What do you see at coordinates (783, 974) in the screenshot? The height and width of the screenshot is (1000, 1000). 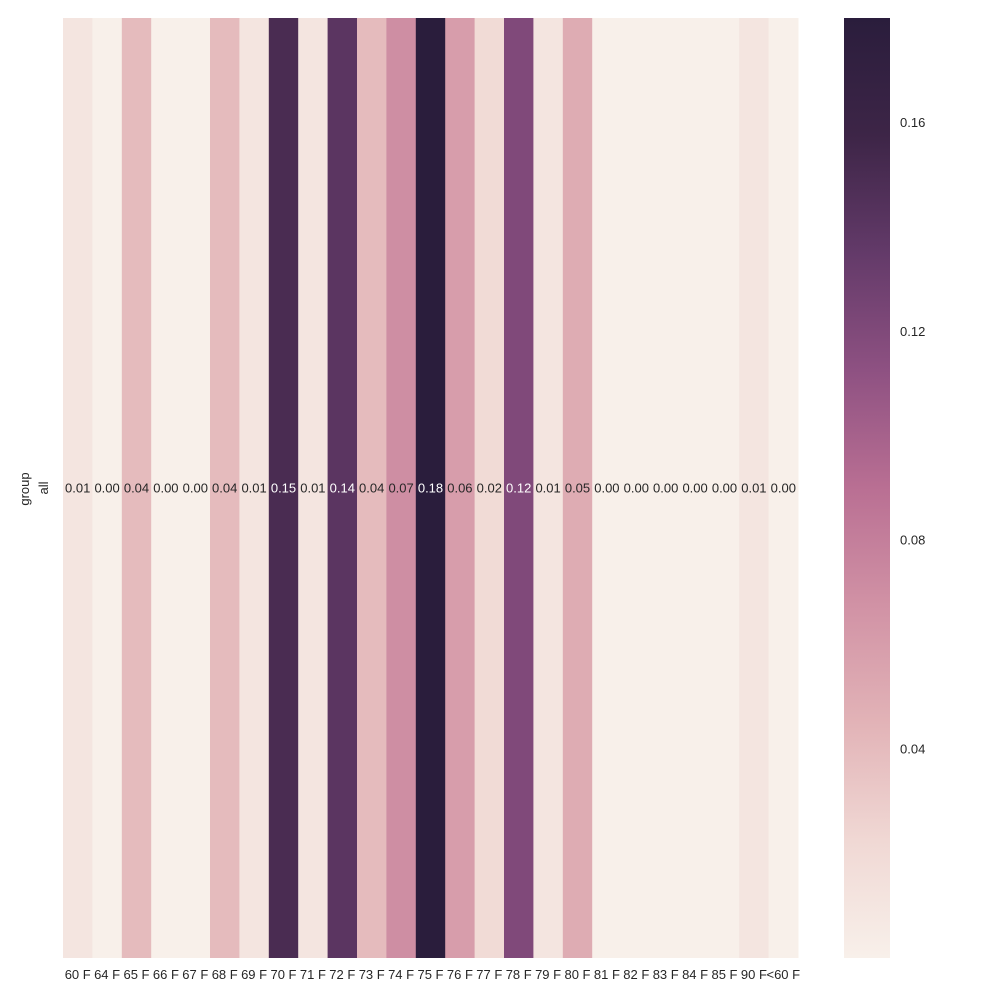 I see `x-tick-label: <60 F` at bounding box center [783, 974].